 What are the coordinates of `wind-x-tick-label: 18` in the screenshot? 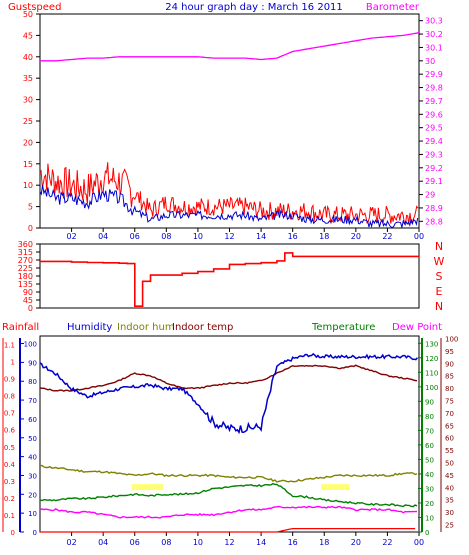 It's located at (324, 236).